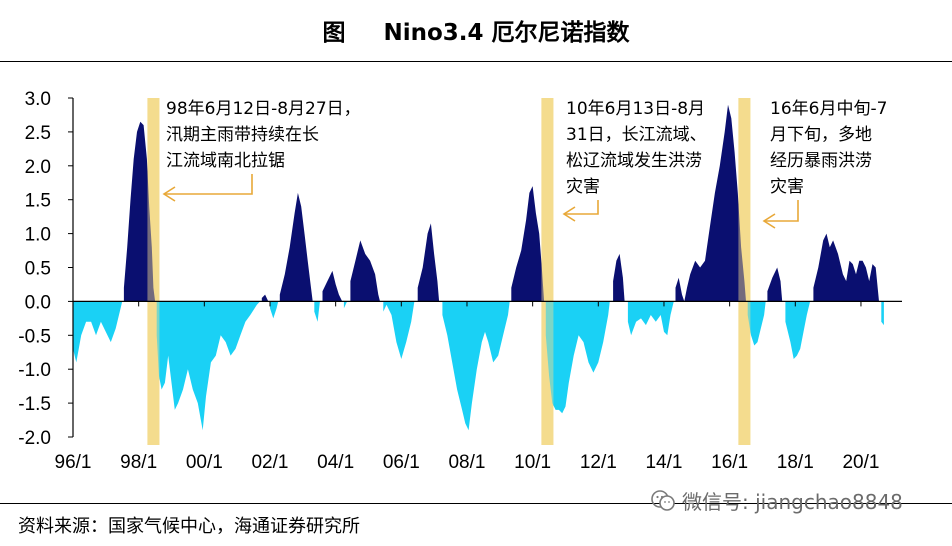 The image size is (952, 546). Describe the element at coordinates (860, 462) in the screenshot. I see `x-tick-label-13: 20/1` at that location.